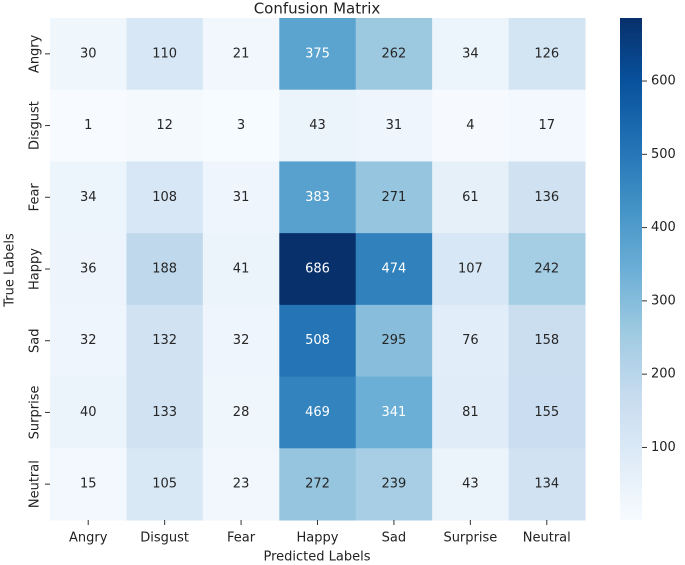 The image size is (685, 565). I want to click on y-tick-label: Disgust, so click(35, 125).